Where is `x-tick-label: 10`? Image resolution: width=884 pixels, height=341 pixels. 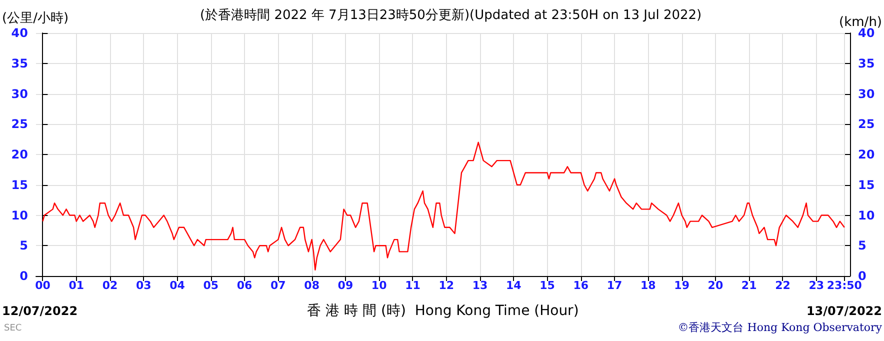 x-tick-label: 10 is located at coordinates (379, 285).